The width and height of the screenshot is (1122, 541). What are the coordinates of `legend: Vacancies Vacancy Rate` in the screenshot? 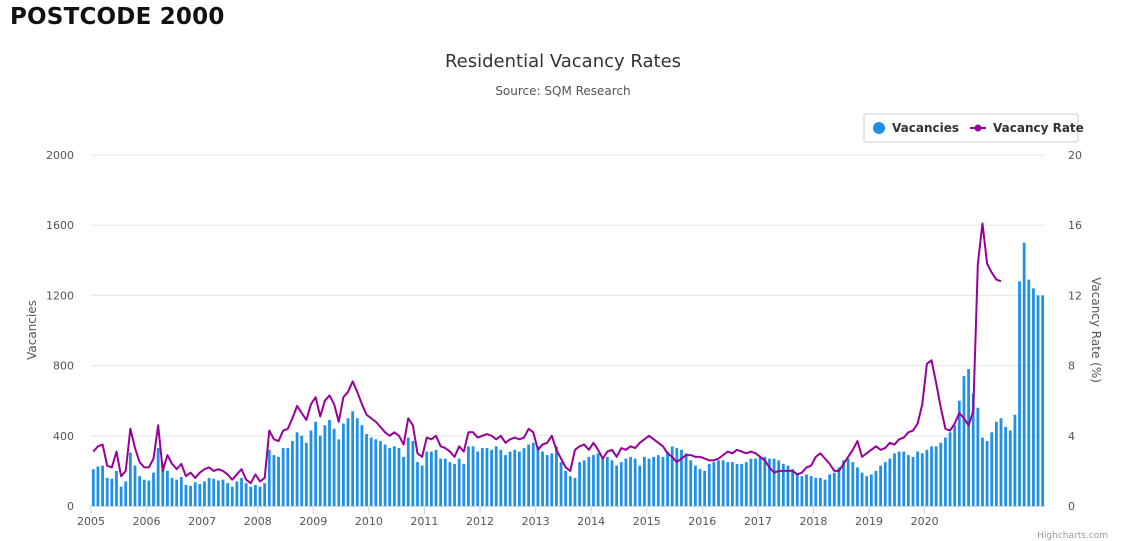 It's located at (973, 128).